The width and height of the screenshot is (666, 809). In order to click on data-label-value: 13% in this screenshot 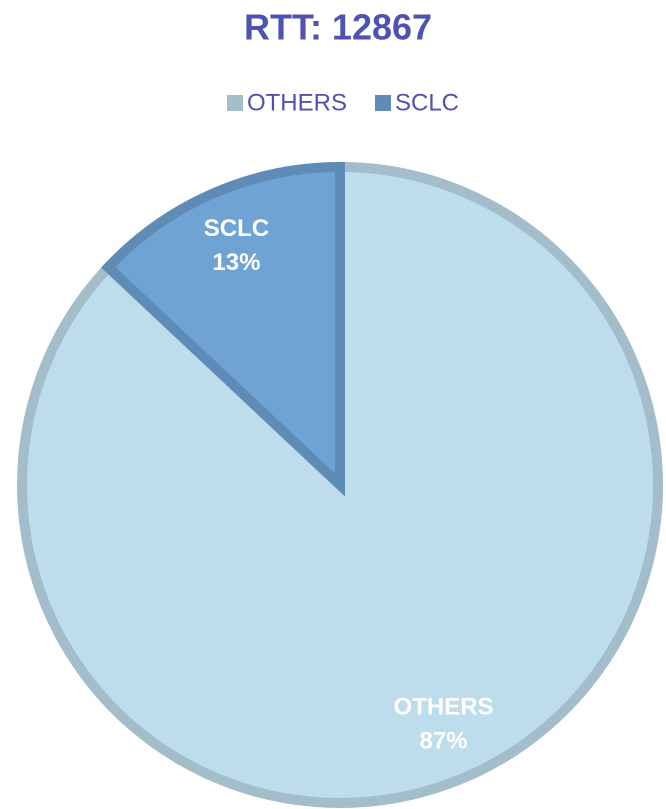, I will do `click(236, 262)`.